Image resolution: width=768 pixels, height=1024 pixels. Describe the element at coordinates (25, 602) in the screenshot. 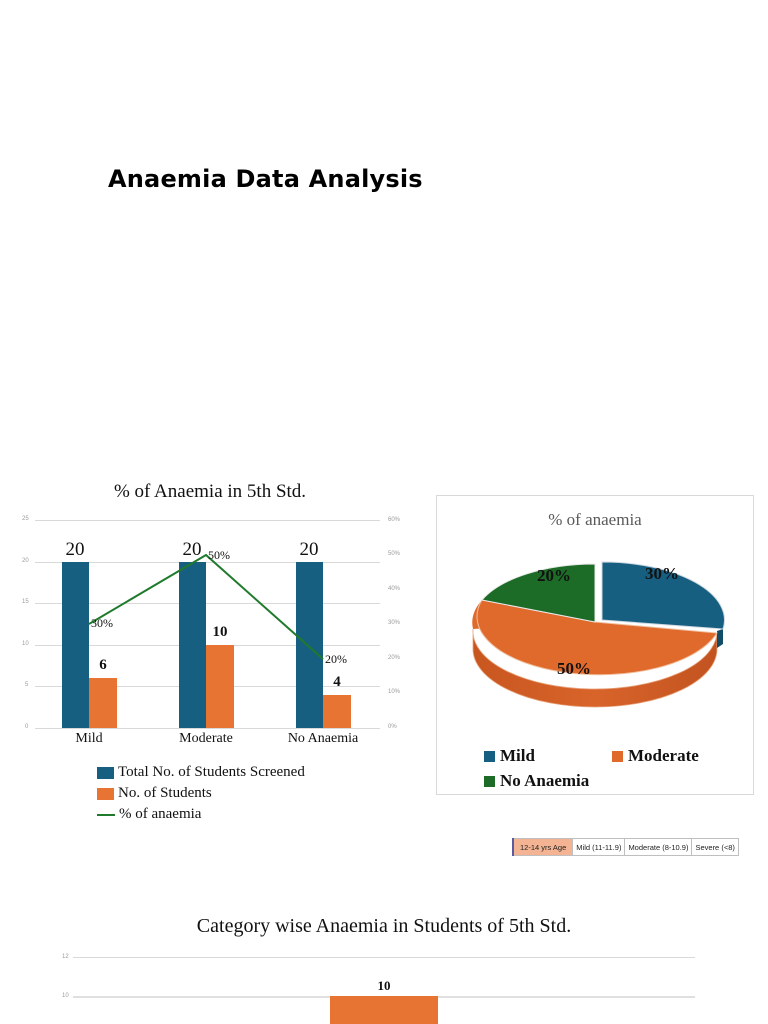

I see `y-tick: 15` at that location.